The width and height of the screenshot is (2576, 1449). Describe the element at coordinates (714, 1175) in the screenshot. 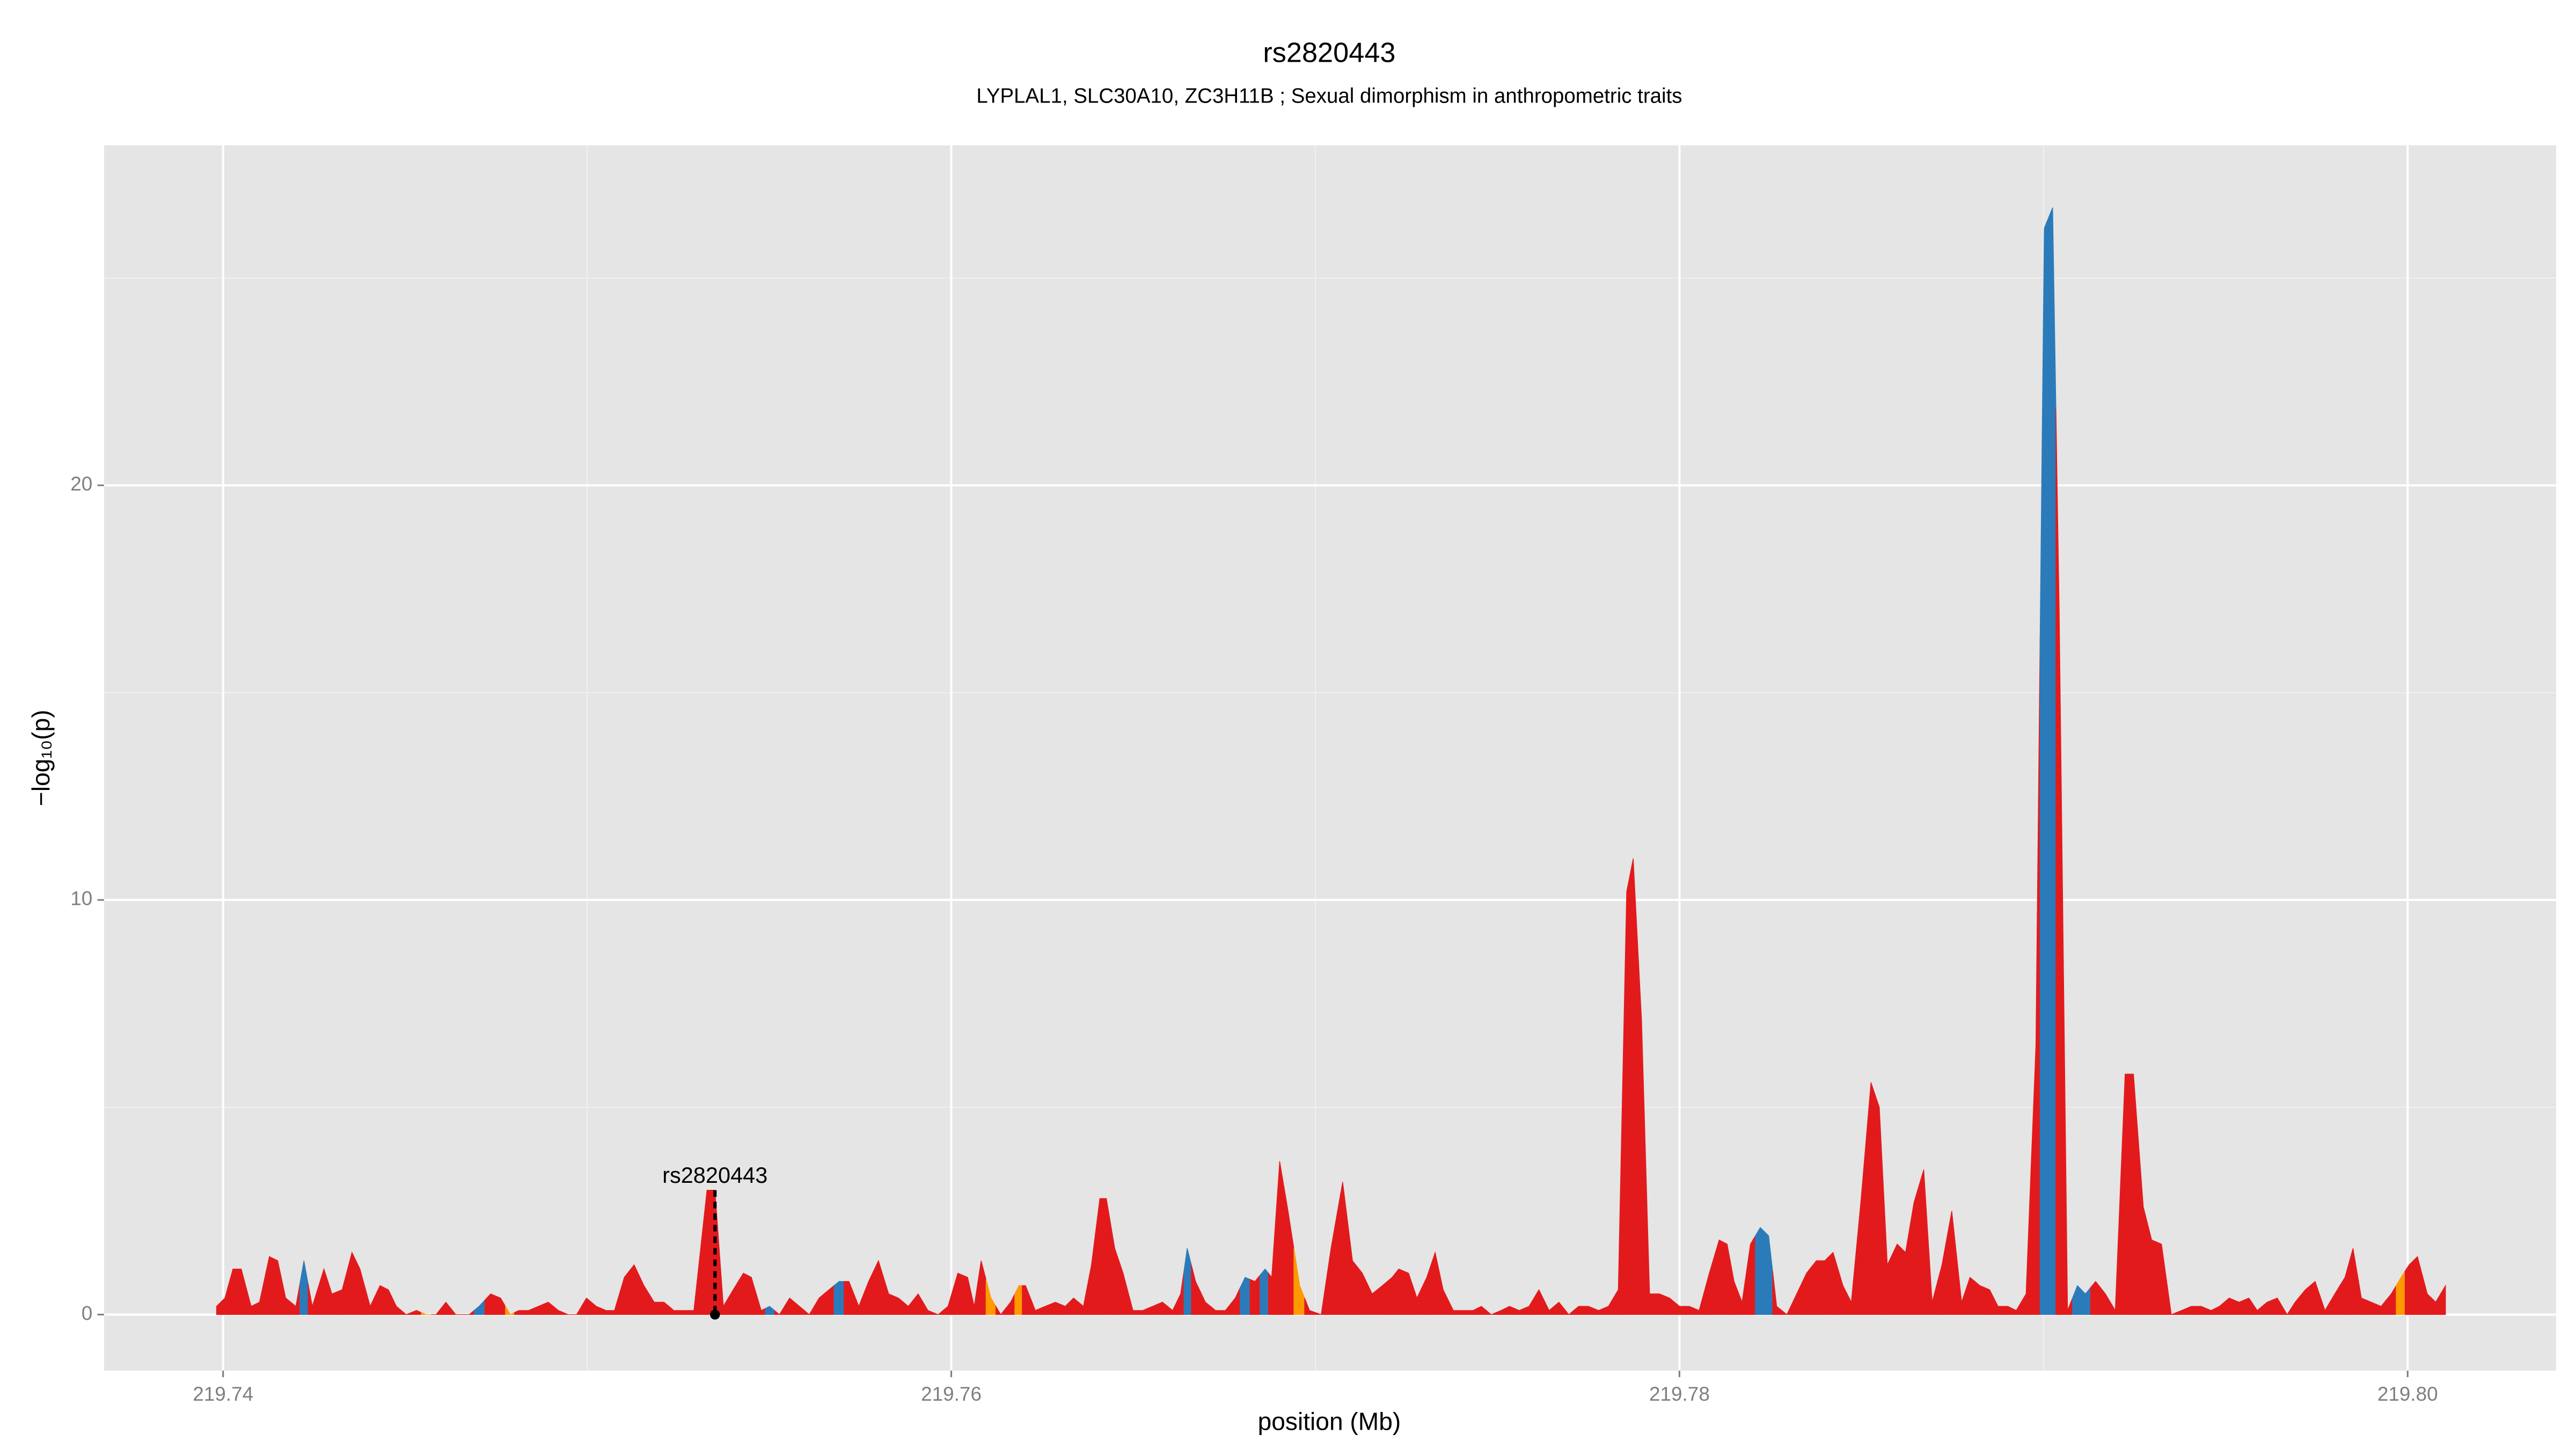

I see `annotation-label: rs2820443` at that location.